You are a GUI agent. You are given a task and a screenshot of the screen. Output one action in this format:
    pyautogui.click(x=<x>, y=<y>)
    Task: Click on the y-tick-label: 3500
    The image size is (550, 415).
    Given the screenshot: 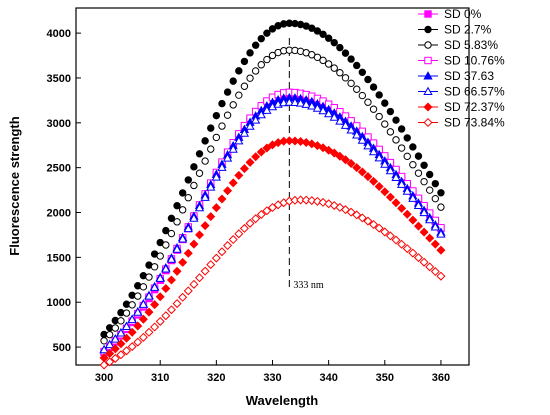 What is the action you would take?
    pyautogui.click(x=59, y=79)
    